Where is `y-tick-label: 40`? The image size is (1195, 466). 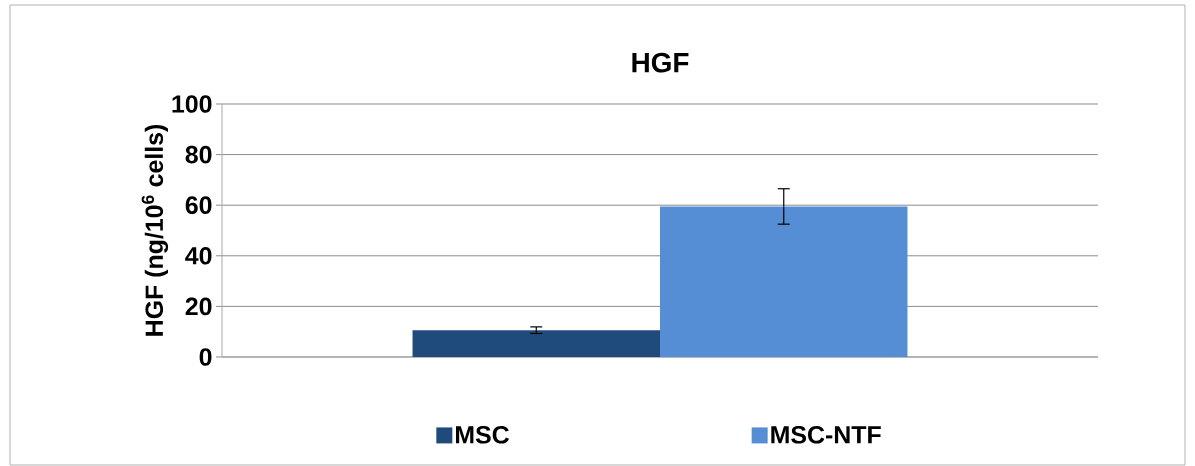 y-tick-label: 40 is located at coordinates (198, 255).